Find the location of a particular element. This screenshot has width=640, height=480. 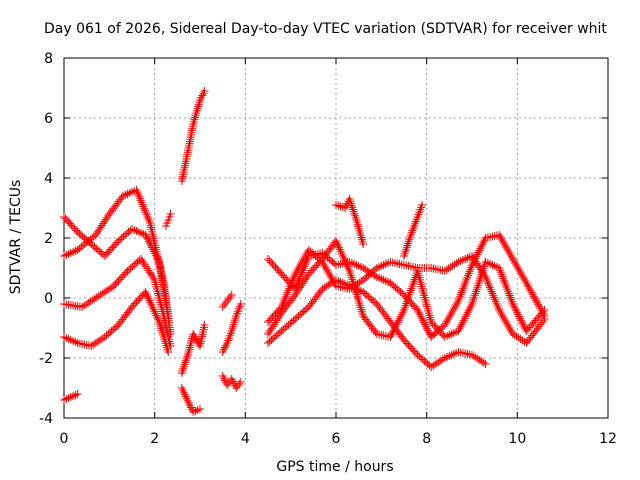

series-track-q is located at coordinates (350, 221).